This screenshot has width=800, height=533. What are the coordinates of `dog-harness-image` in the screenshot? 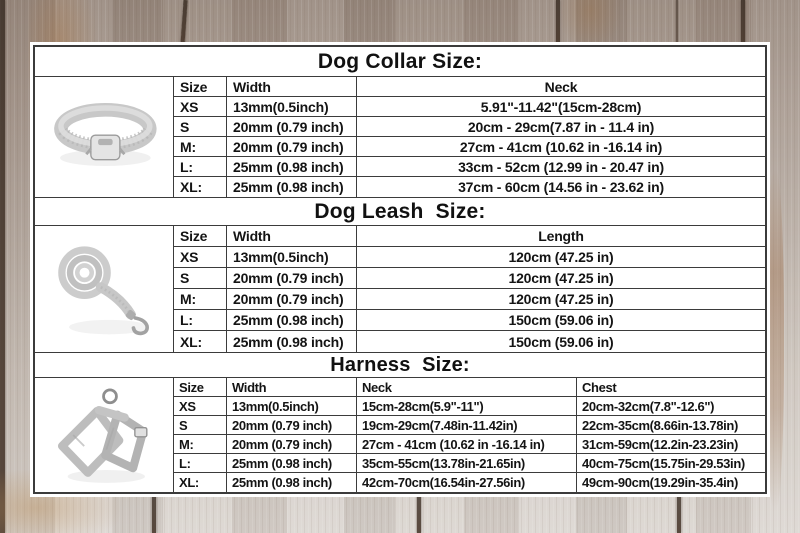 It's located at (102, 435).